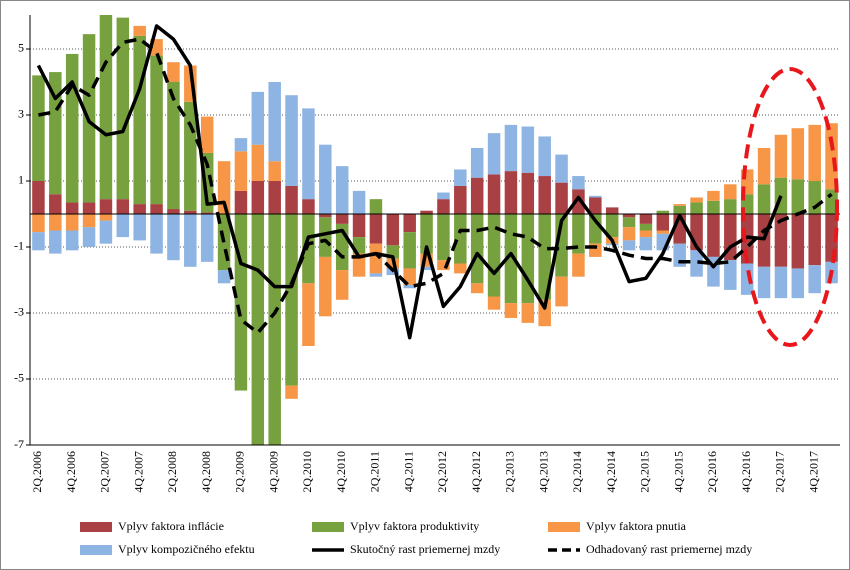  What do you see at coordinates (96, 527) in the screenshot?
I see `legend-swatch` at bounding box center [96, 527].